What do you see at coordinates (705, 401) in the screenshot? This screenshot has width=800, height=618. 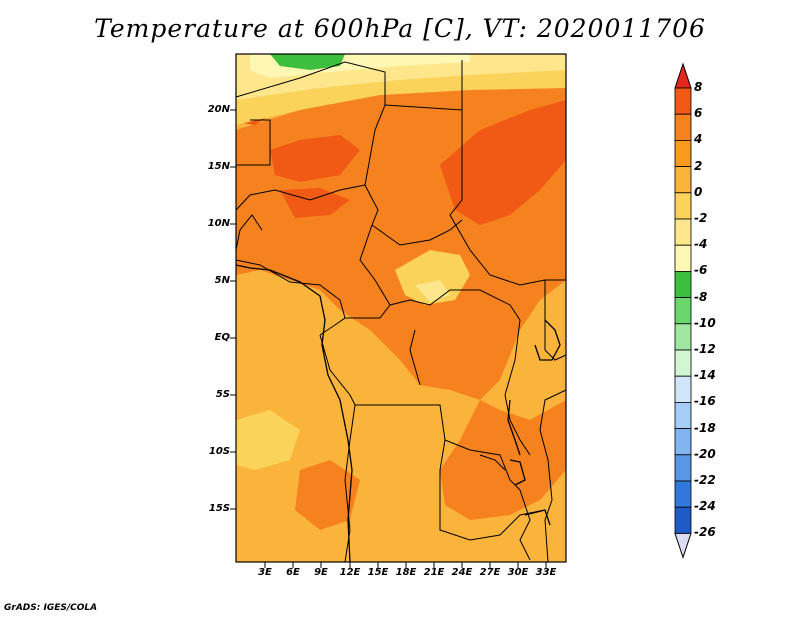 I see `colorbar-level-label: -16` at bounding box center [705, 401].